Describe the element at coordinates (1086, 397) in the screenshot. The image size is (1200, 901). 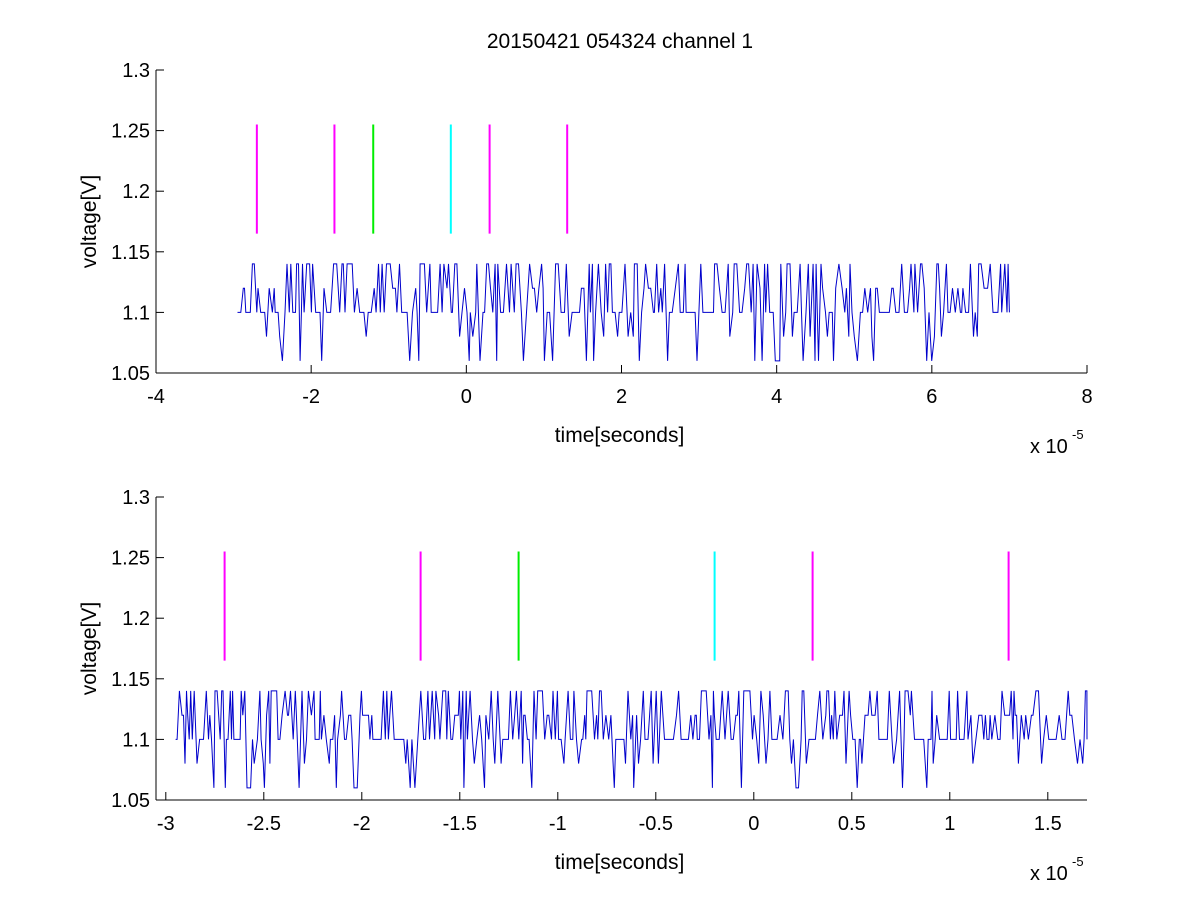
I see `x-tick-label: 8` at that location.